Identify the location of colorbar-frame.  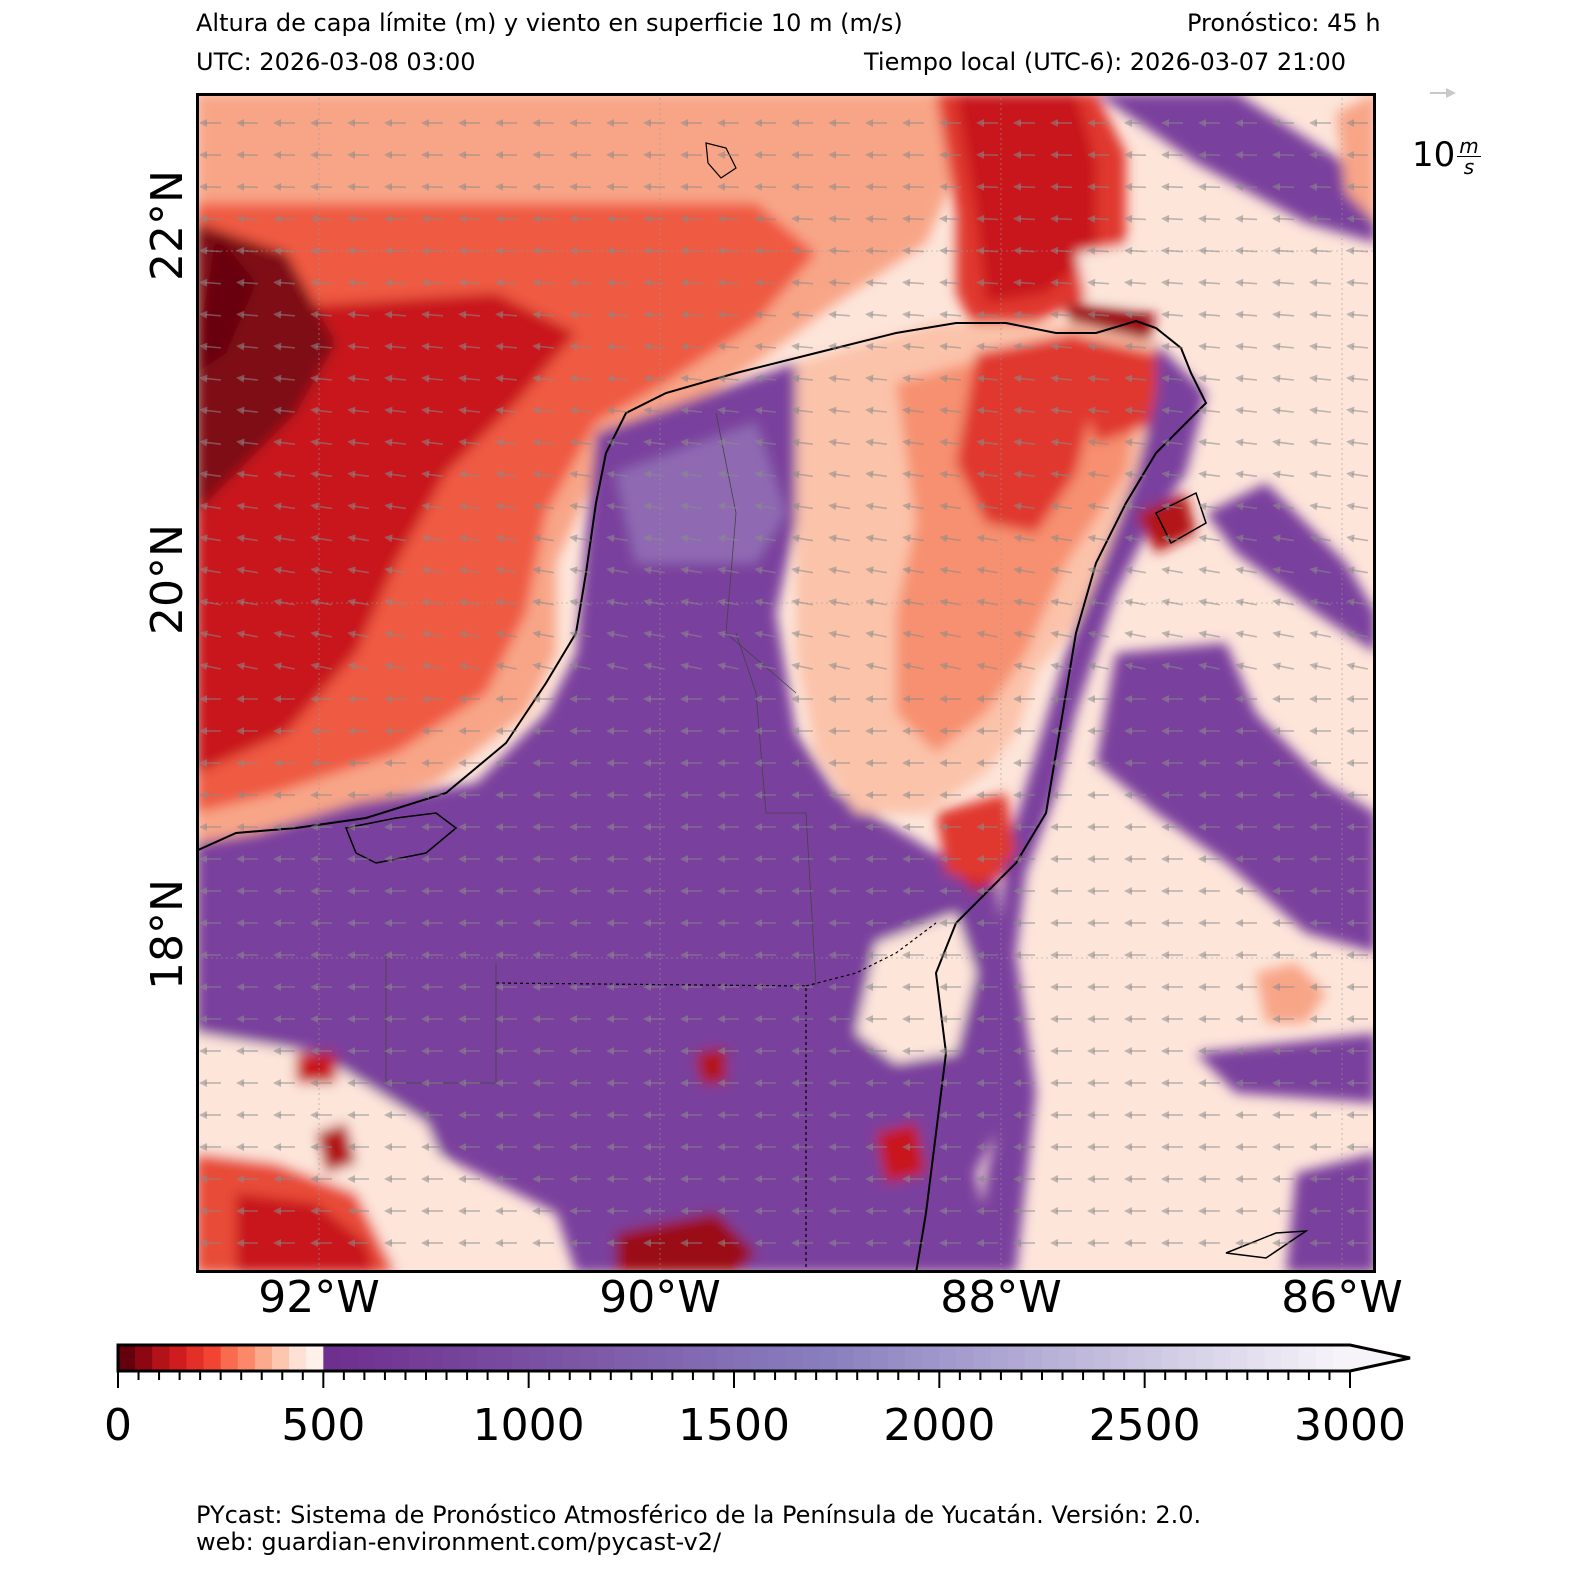
(763, 1358).